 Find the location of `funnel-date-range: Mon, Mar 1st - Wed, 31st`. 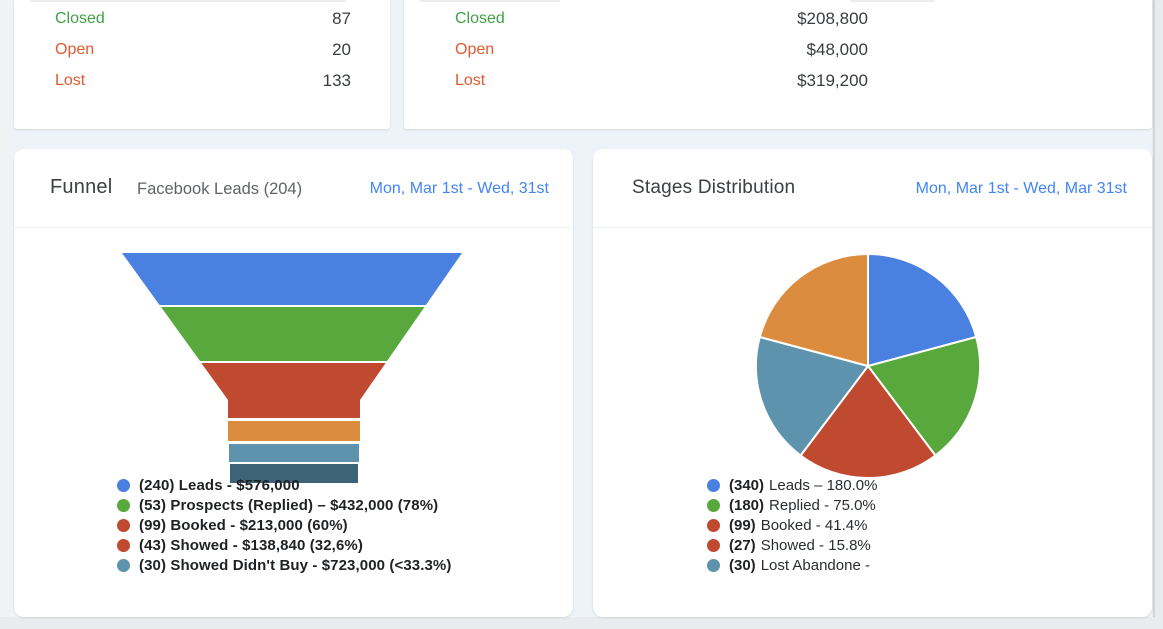

funnel-date-range: Mon, Mar 1st - Wed, 31st is located at coordinates (459, 188).